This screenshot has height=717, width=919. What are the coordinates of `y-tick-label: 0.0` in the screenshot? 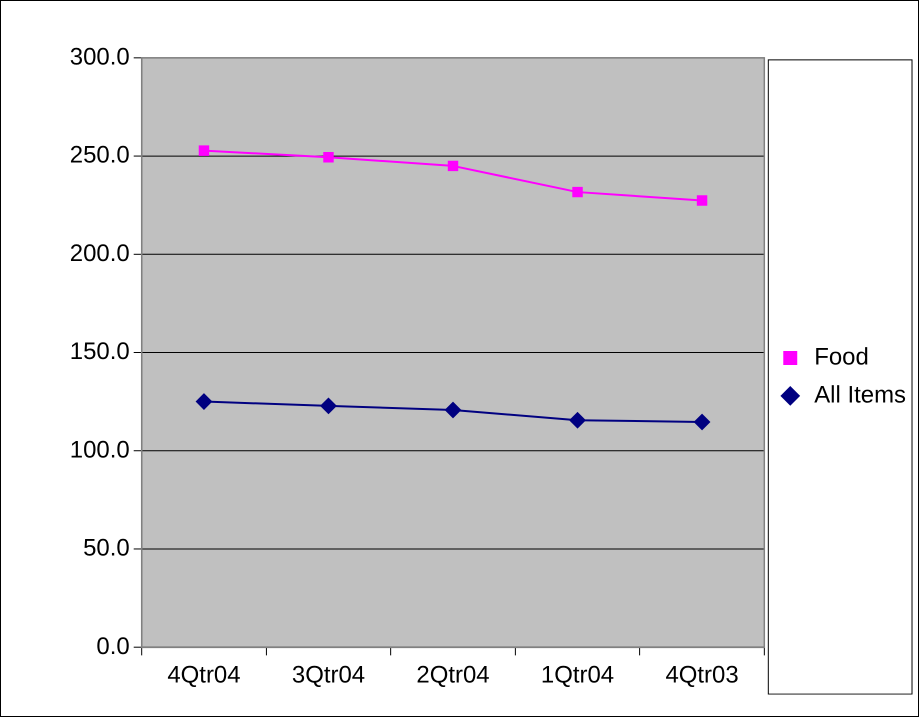 It's located at (113, 646).